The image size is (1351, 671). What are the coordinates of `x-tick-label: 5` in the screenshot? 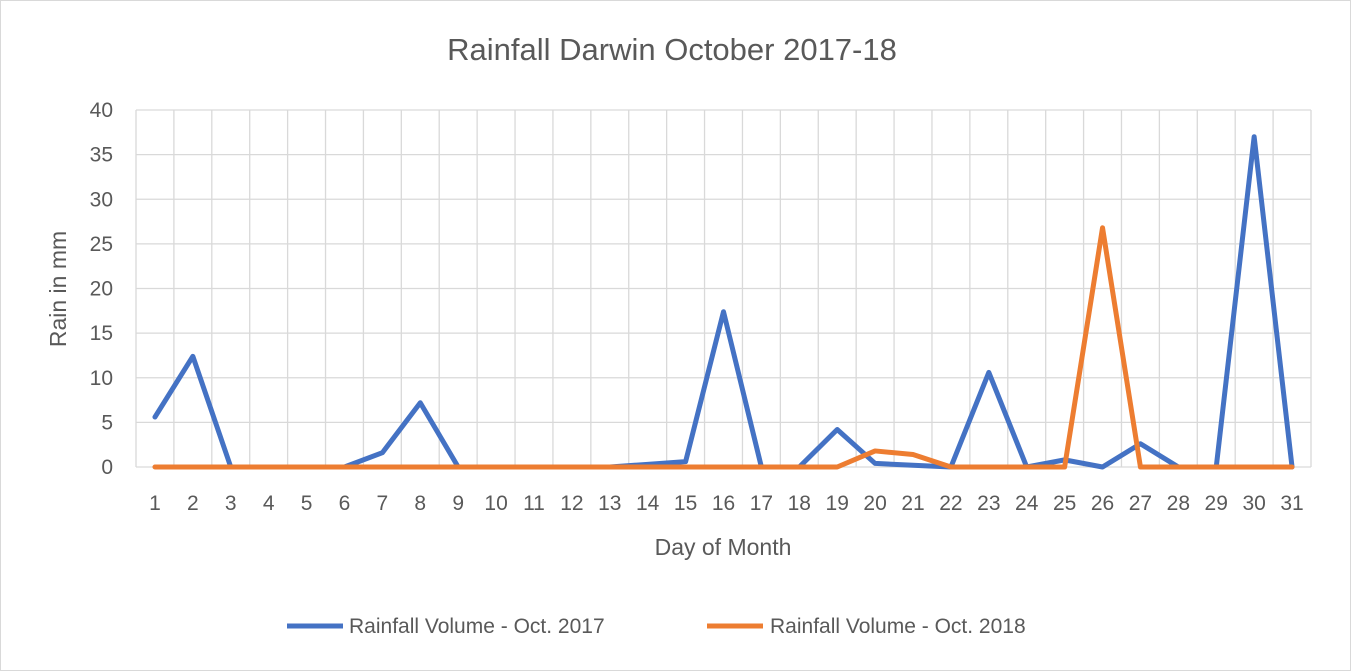 It's located at (307, 503).